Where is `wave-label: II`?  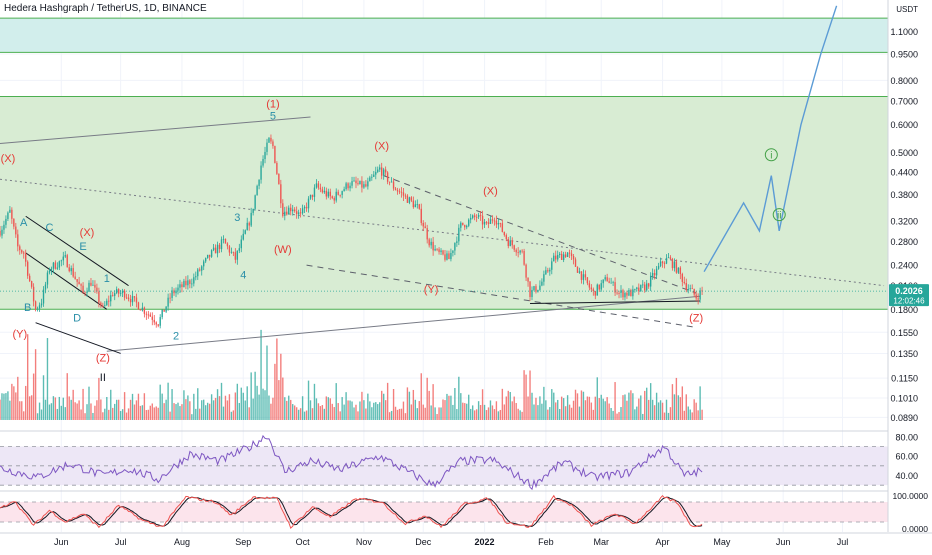 wave-label: II is located at coordinates (103, 378).